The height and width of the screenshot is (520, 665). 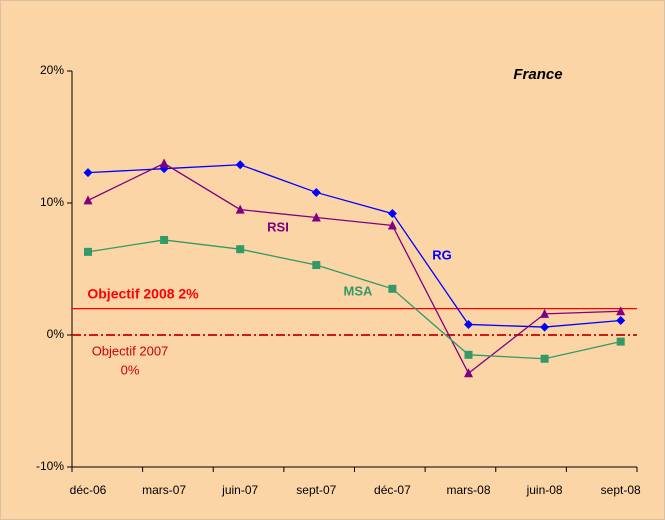 I want to click on x-tick-label: juin-07, so click(x=239, y=490).